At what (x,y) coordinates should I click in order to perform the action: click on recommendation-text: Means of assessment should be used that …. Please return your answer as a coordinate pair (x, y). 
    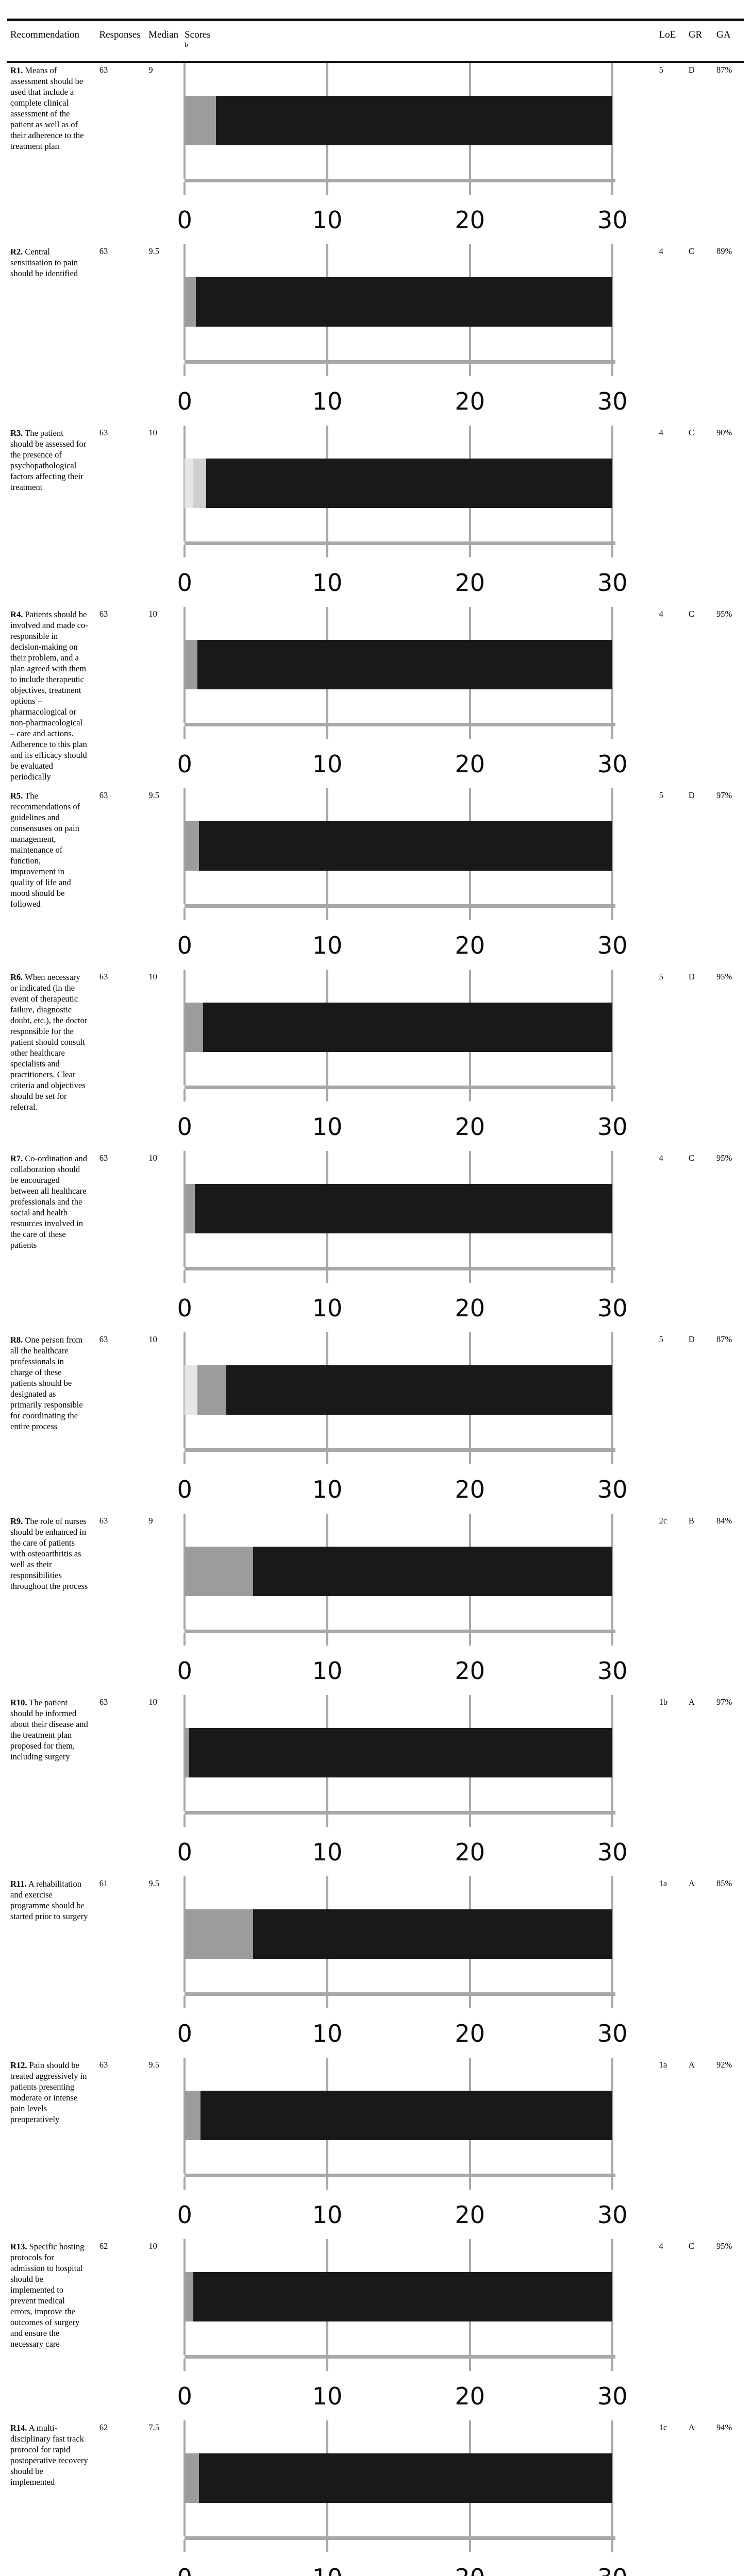
    Looking at the image, I should click on (47, 108).